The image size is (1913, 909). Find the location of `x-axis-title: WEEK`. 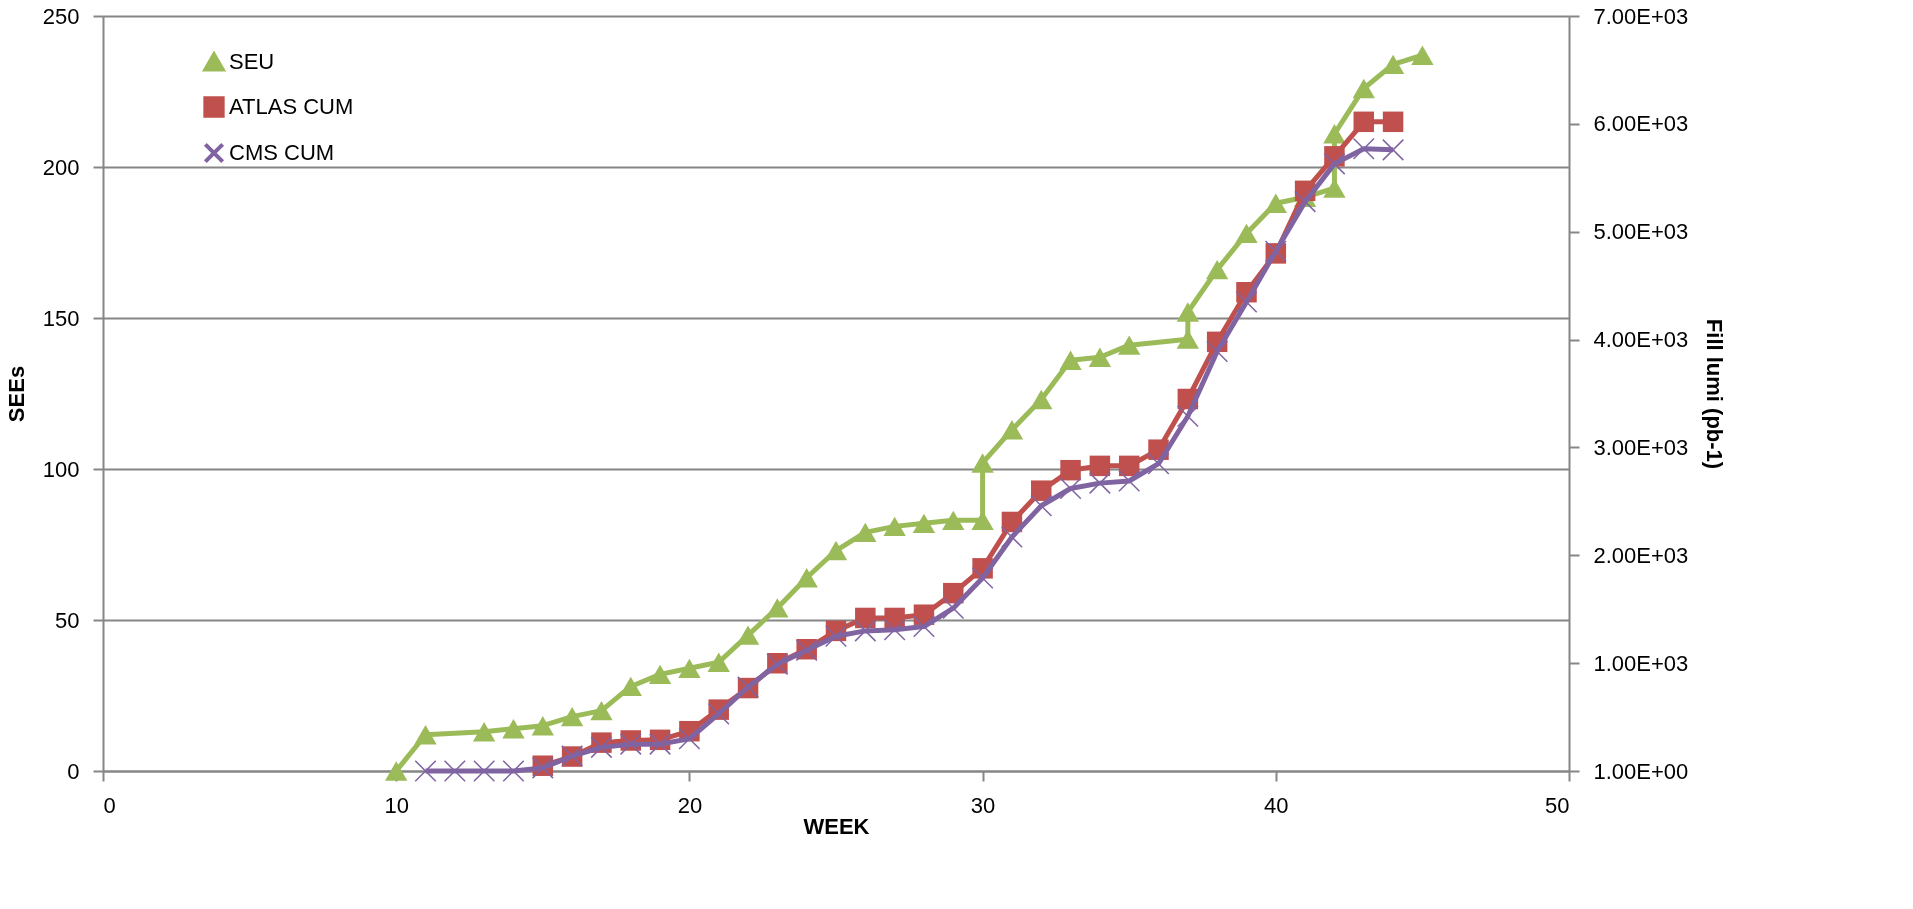

x-axis-title: WEEK is located at coordinates (836, 826).